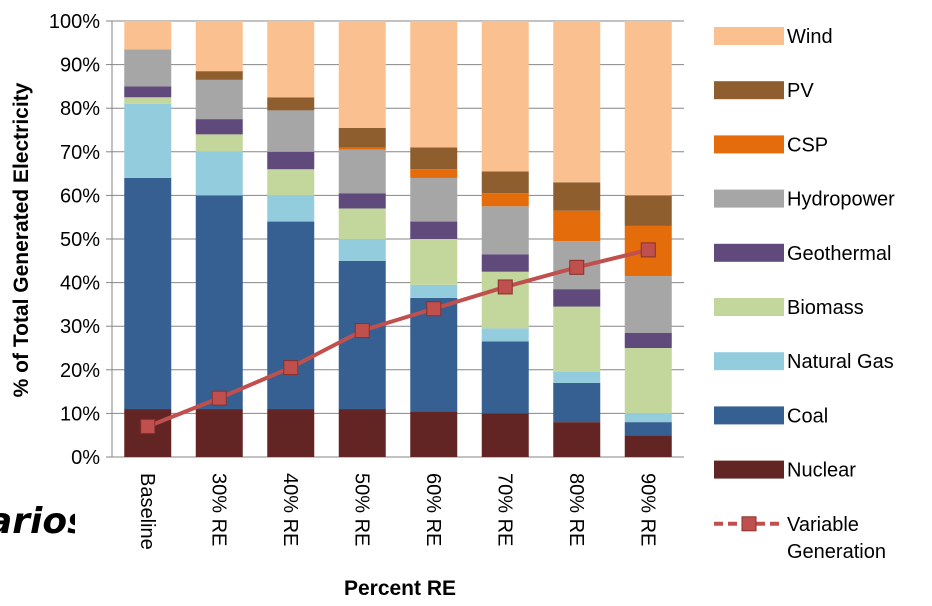  Describe the element at coordinates (749, 252) in the screenshot. I see `legend-swatch-geothermal` at that location.